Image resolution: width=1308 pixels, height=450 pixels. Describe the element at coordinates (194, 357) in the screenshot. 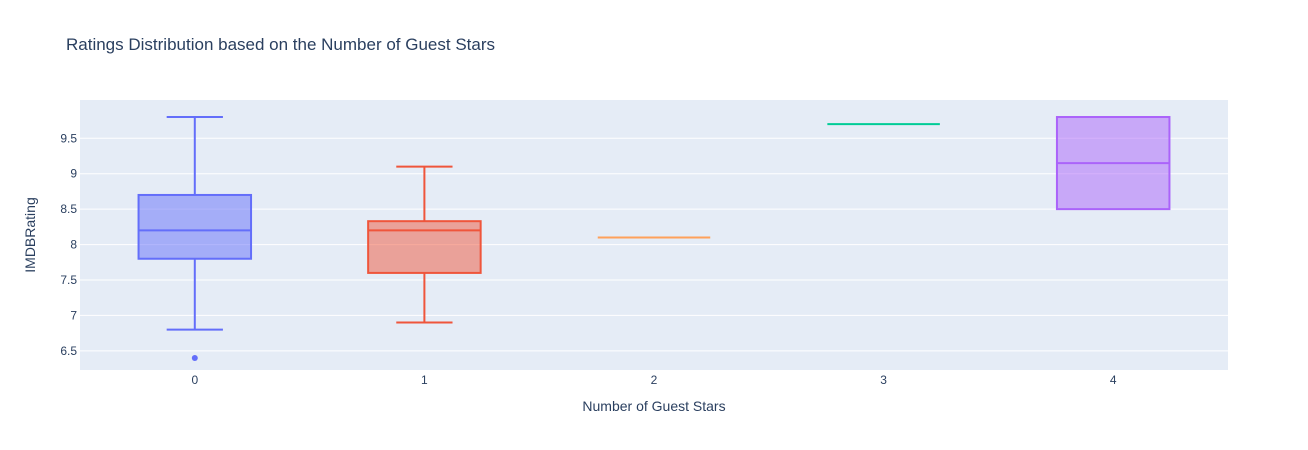

I see `outlier-point` at that location.